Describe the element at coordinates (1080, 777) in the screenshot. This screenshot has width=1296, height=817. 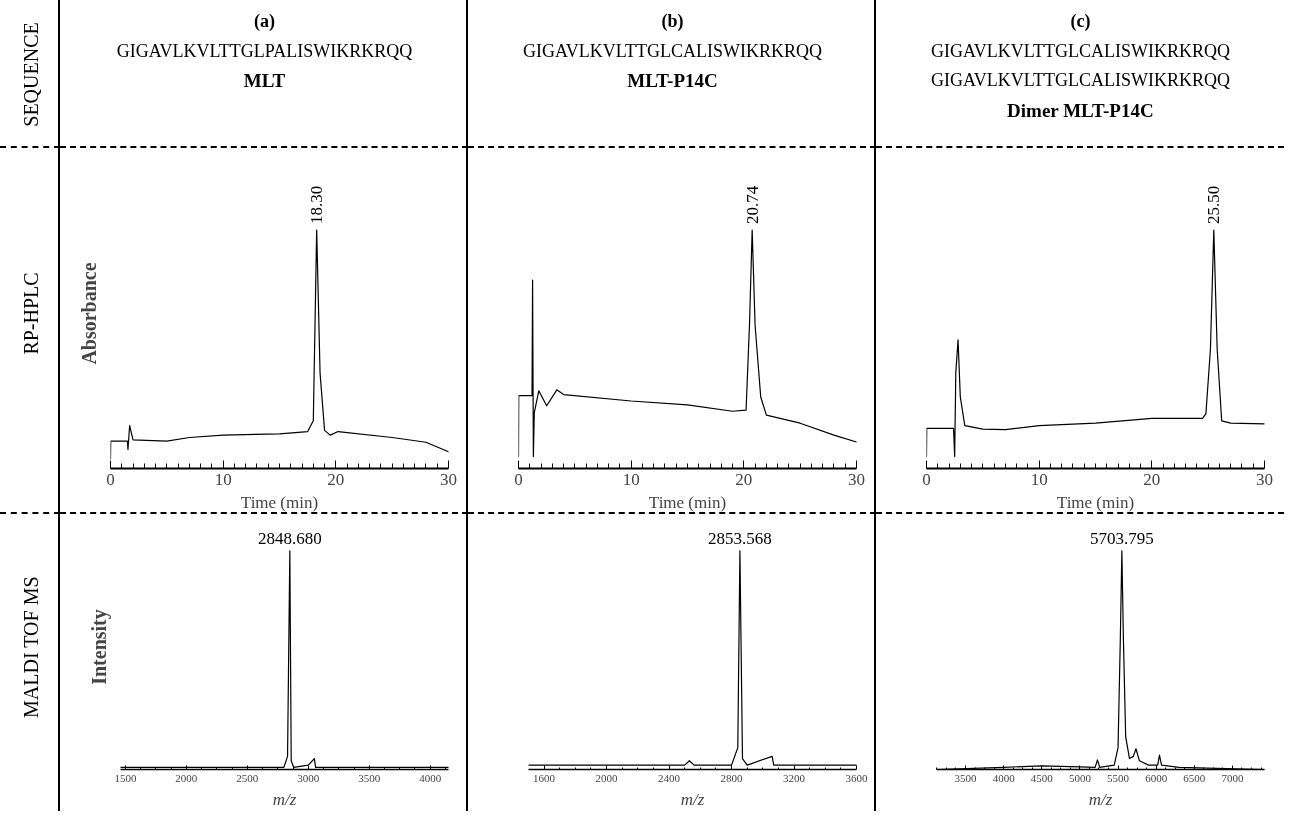
I see `x-tick-label: 5000` at that location.